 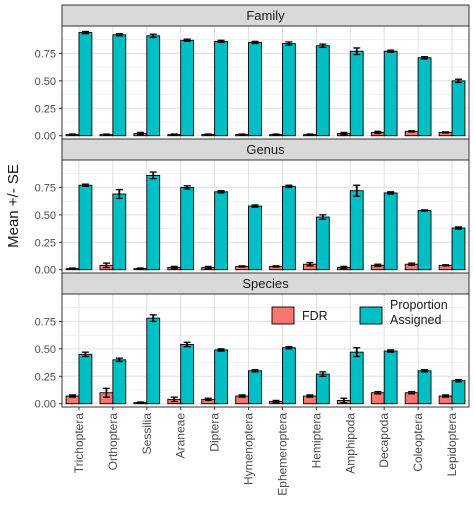 What do you see at coordinates (419, 312) in the screenshot?
I see `legend-label-proportion-assigned: Proportion Assigned` at bounding box center [419, 312].